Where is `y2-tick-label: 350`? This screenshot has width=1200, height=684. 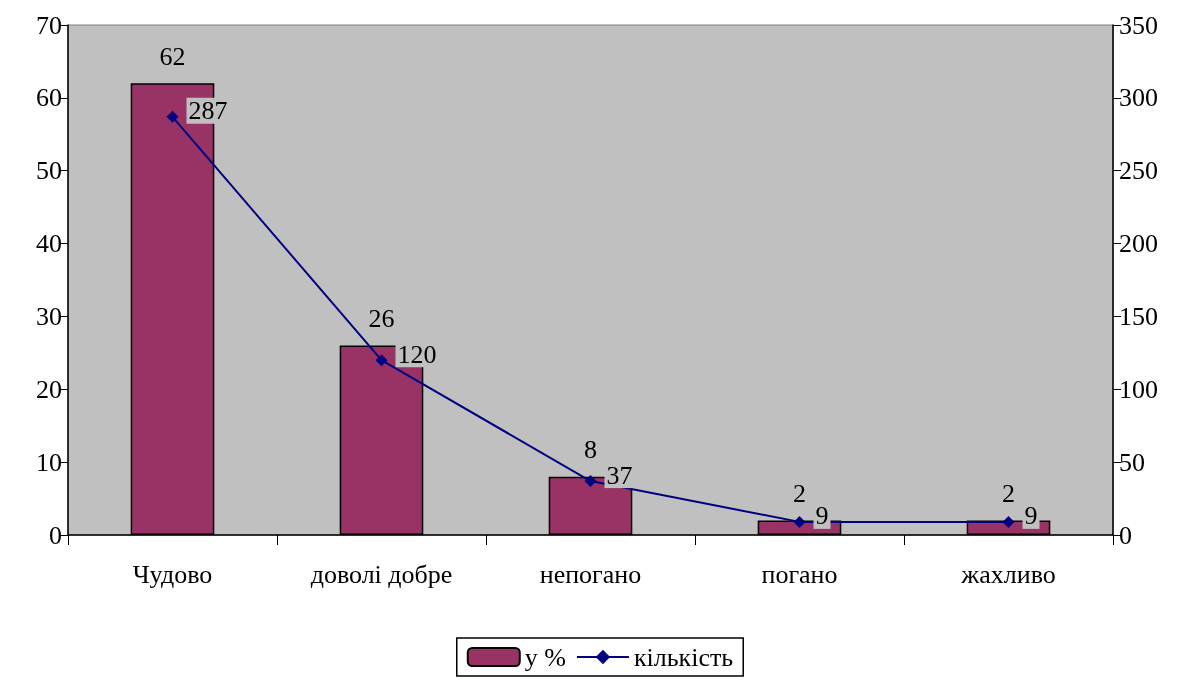 y2-tick-label: 350 is located at coordinates (1138, 25).